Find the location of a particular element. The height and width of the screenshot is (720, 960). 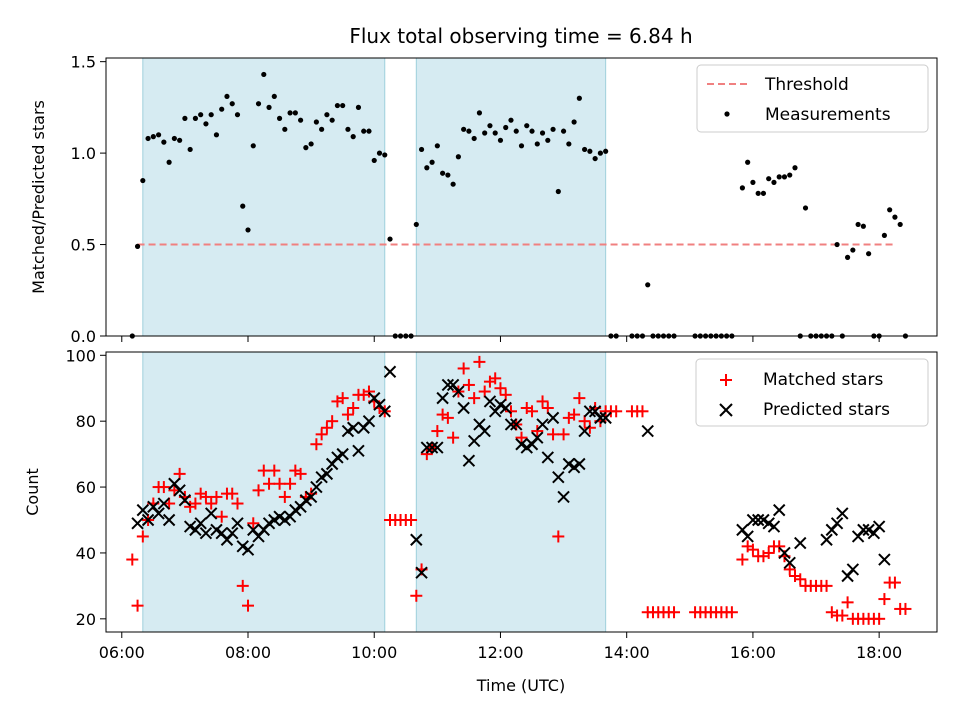

bottom-legend-box is located at coordinates (812, 392).